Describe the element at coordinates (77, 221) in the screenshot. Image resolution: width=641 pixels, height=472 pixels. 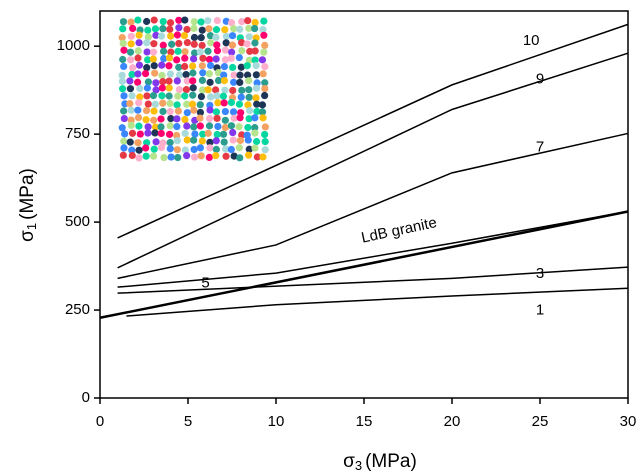
I see `y-tick-label: 500` at that location.